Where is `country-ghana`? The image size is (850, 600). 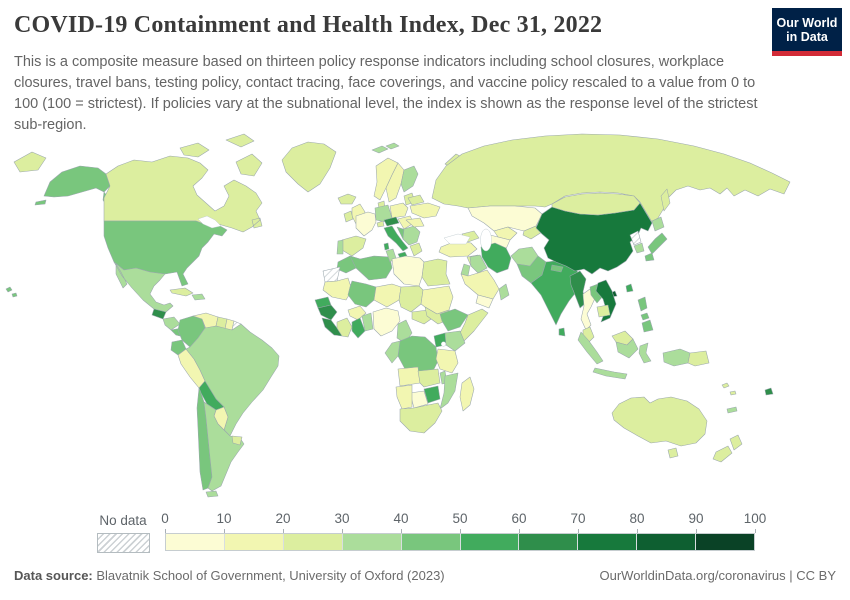
country-ghana is located at coordinates (358, 328).